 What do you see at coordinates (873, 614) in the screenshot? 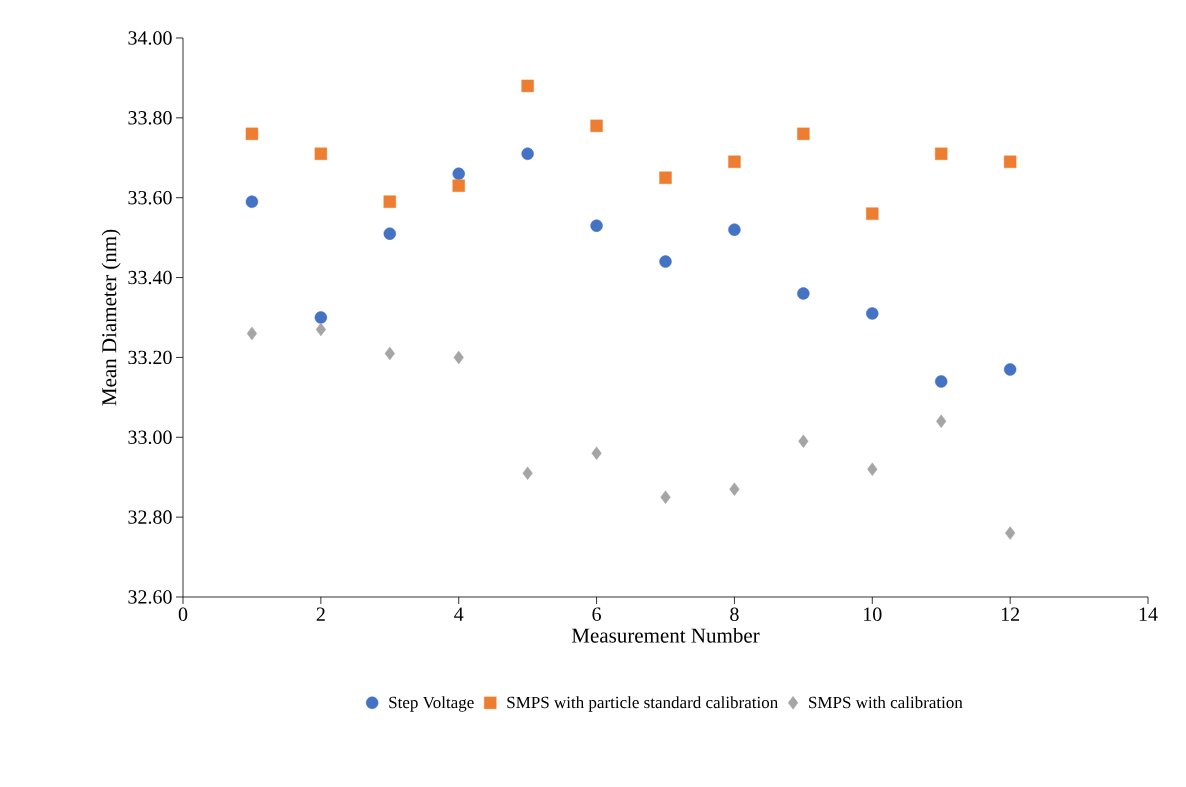
I see `x-tick-label: 10` at bounding box center [873, 614].